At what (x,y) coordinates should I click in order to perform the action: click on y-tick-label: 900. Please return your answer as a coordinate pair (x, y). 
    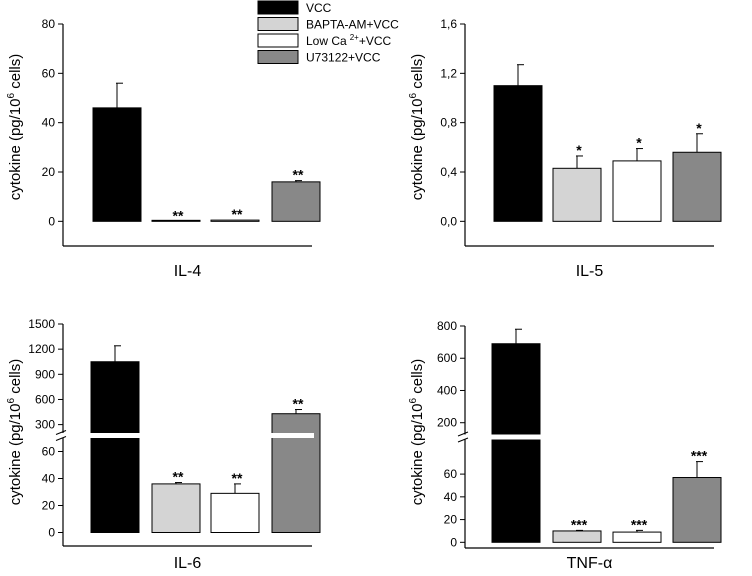
    Looking at the image, I should click on (45, 374).